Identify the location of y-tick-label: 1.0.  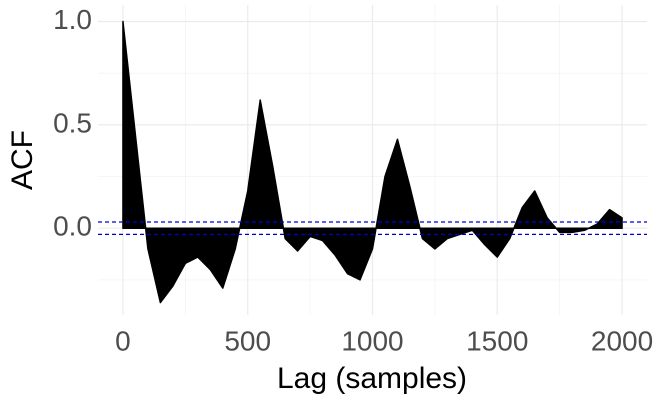
(72, 19).